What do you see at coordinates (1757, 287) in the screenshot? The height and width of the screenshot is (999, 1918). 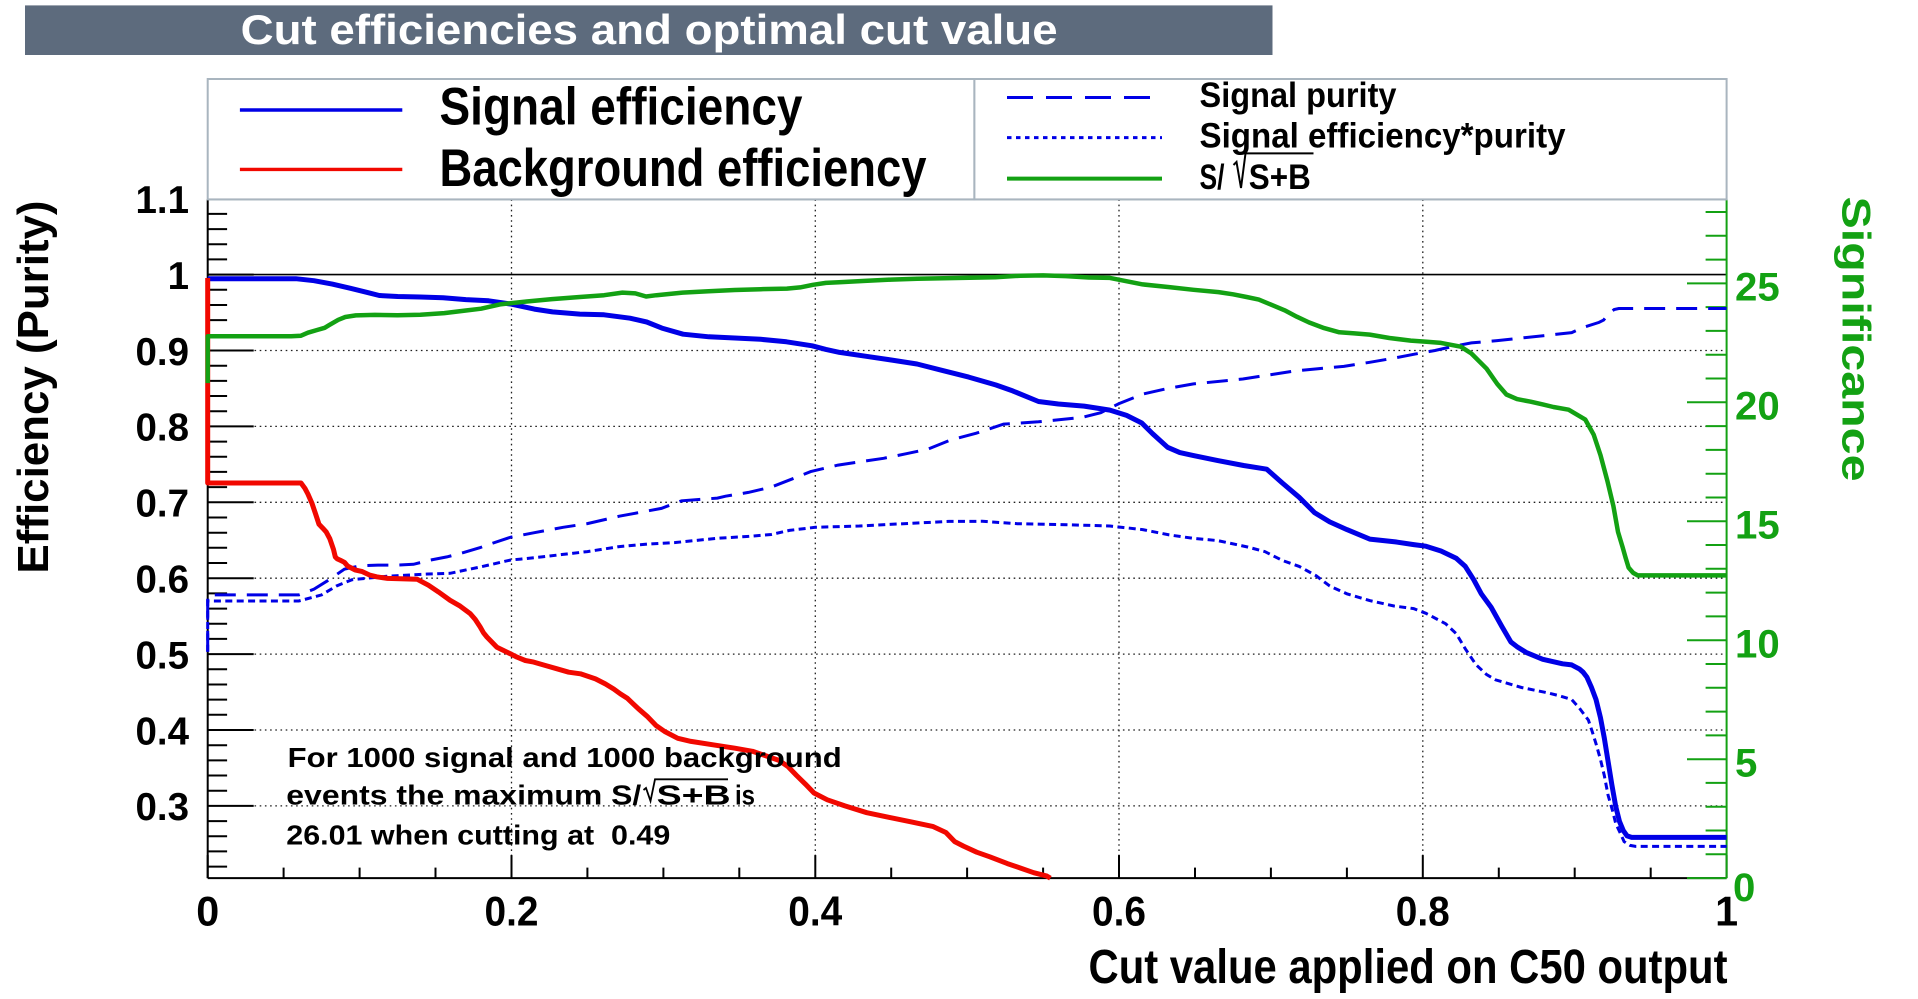 I see `svg-text: 25` at bounding box center [1757, 287].